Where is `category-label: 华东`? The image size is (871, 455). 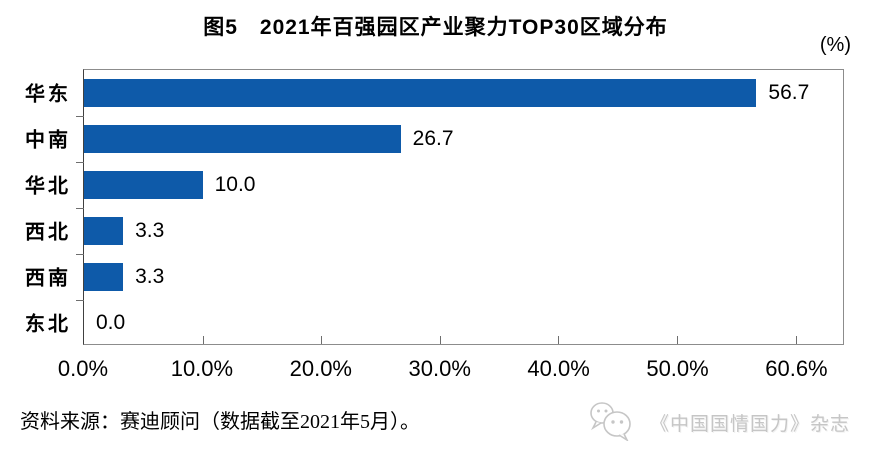
category-label: 华东 is located at coordinates (48, 94).